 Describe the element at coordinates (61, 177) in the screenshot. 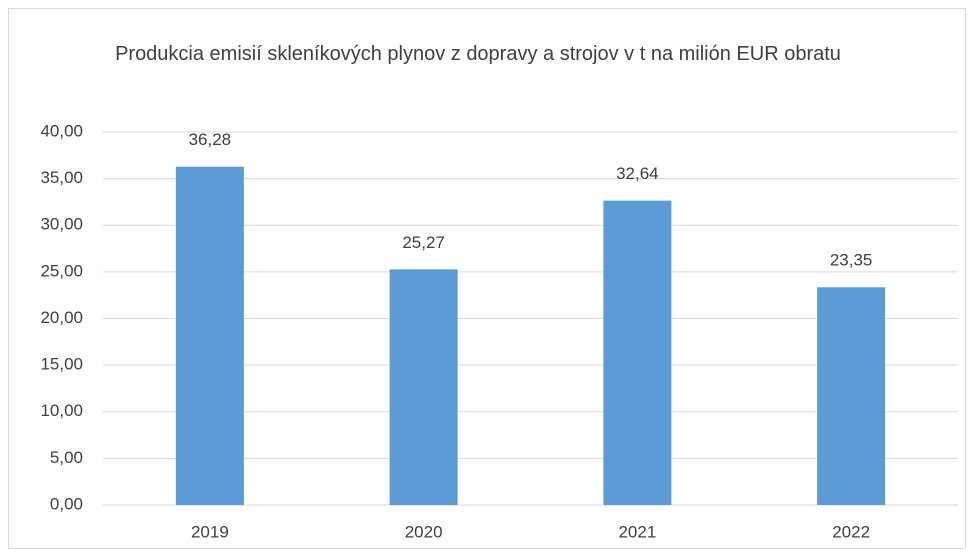

I see `y-tick-label: 35,00` at that location.